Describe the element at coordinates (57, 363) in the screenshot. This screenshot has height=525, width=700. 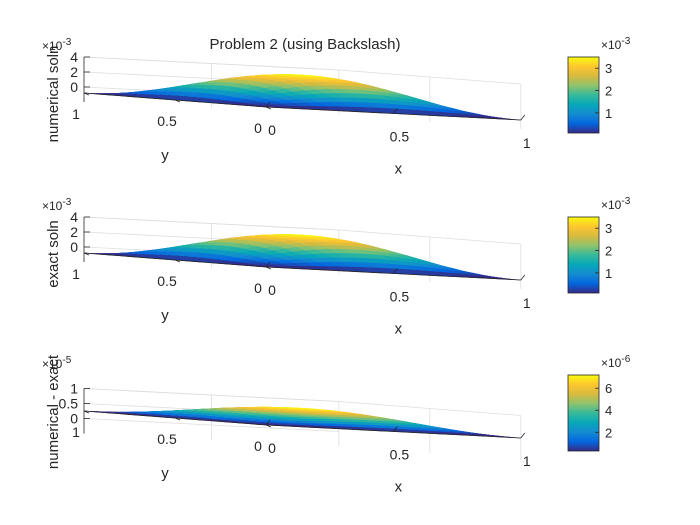
I see `z-axis-multiplier: ×10⁻⁵` at that location.